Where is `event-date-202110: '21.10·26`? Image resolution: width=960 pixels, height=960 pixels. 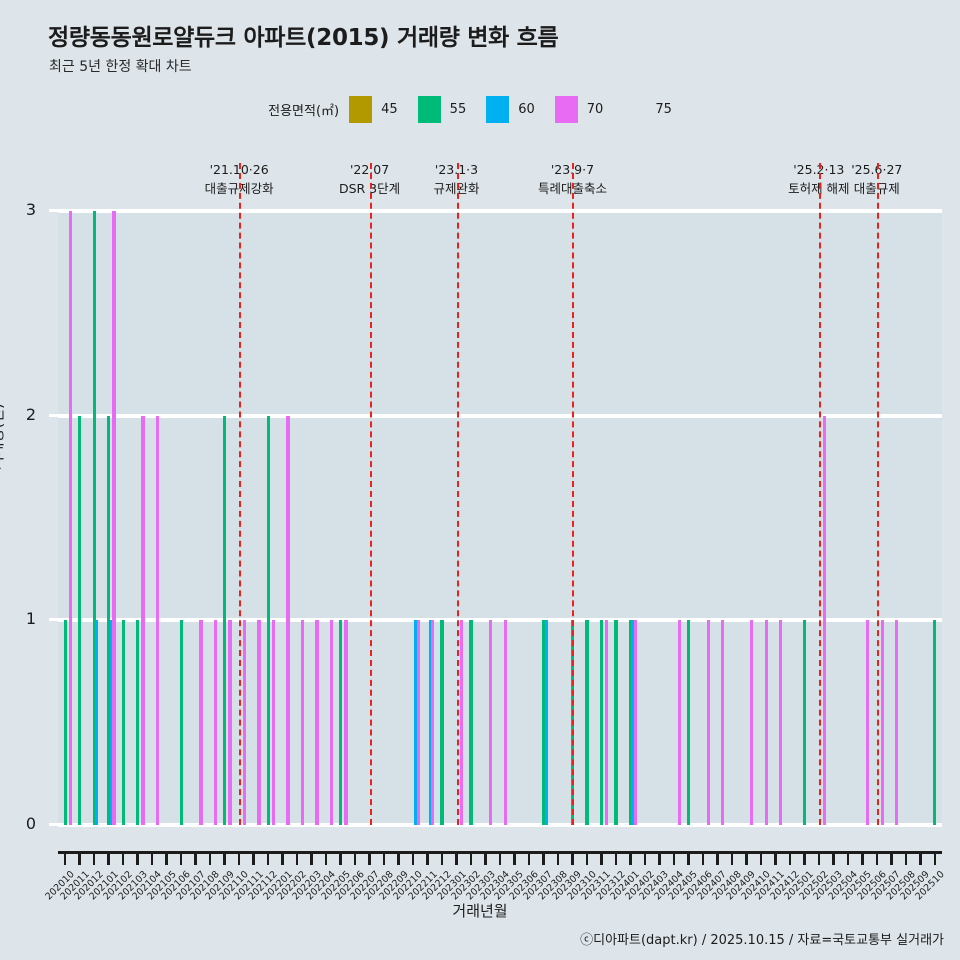
event-date-202110: '21.10·26 is located at coordinates (239, 169).